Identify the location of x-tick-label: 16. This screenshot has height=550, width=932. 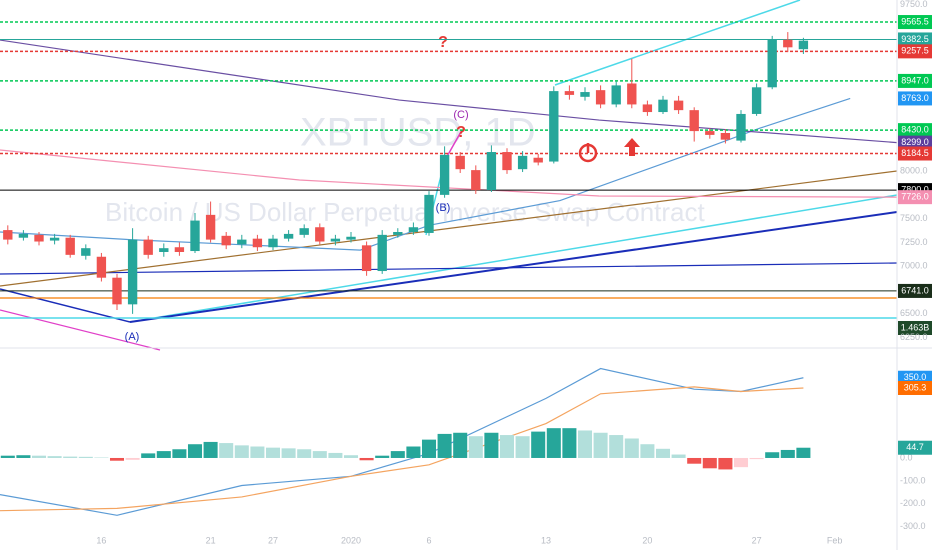
(101, 540).